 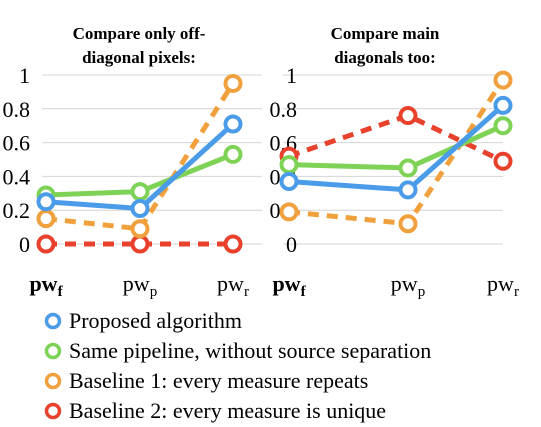 I want to click on legend-item-baseline1: Baseline 1: every measure repeats, so click(x=289, y=381).